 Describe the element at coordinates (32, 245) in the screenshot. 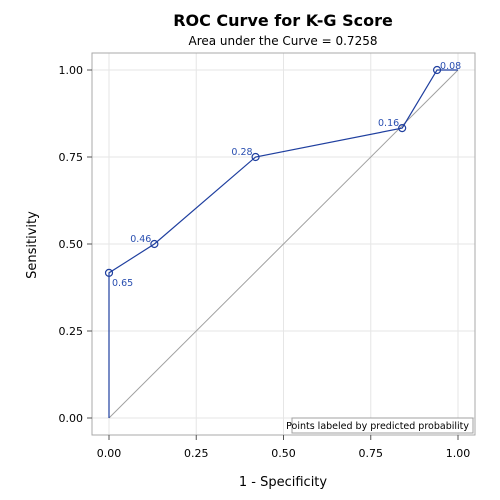

I see `y-axis-label: Sensitivity` at that location.